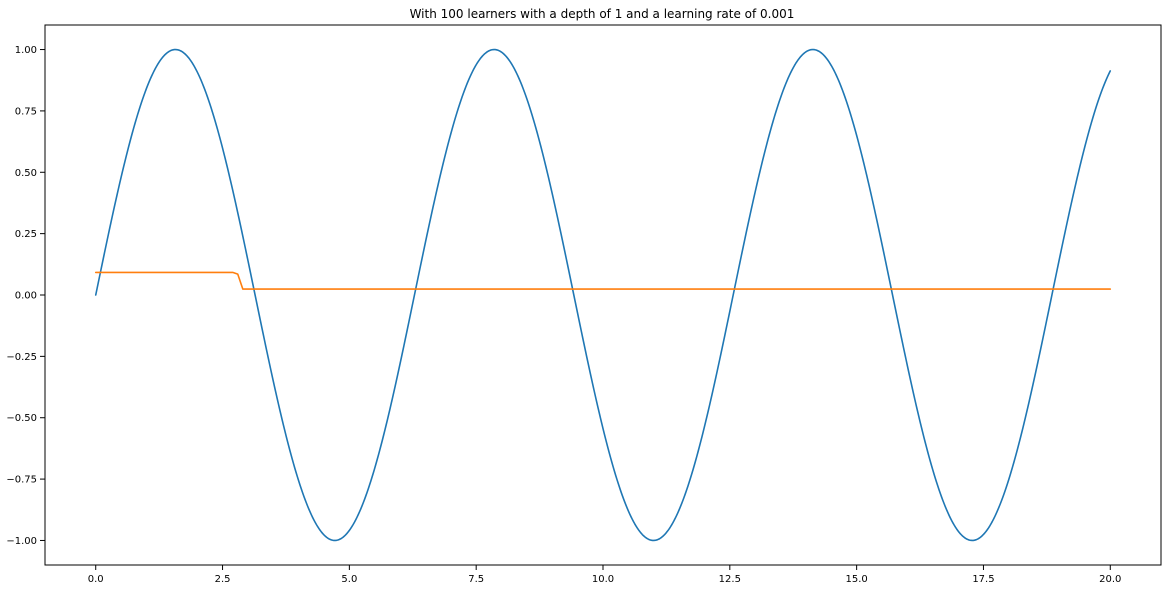 The width and height of the screenshot is (1171, 590). Describe the element at coordinates (21, 541) in the screenshot. I see `y-tick-label: −1.00` at that location.